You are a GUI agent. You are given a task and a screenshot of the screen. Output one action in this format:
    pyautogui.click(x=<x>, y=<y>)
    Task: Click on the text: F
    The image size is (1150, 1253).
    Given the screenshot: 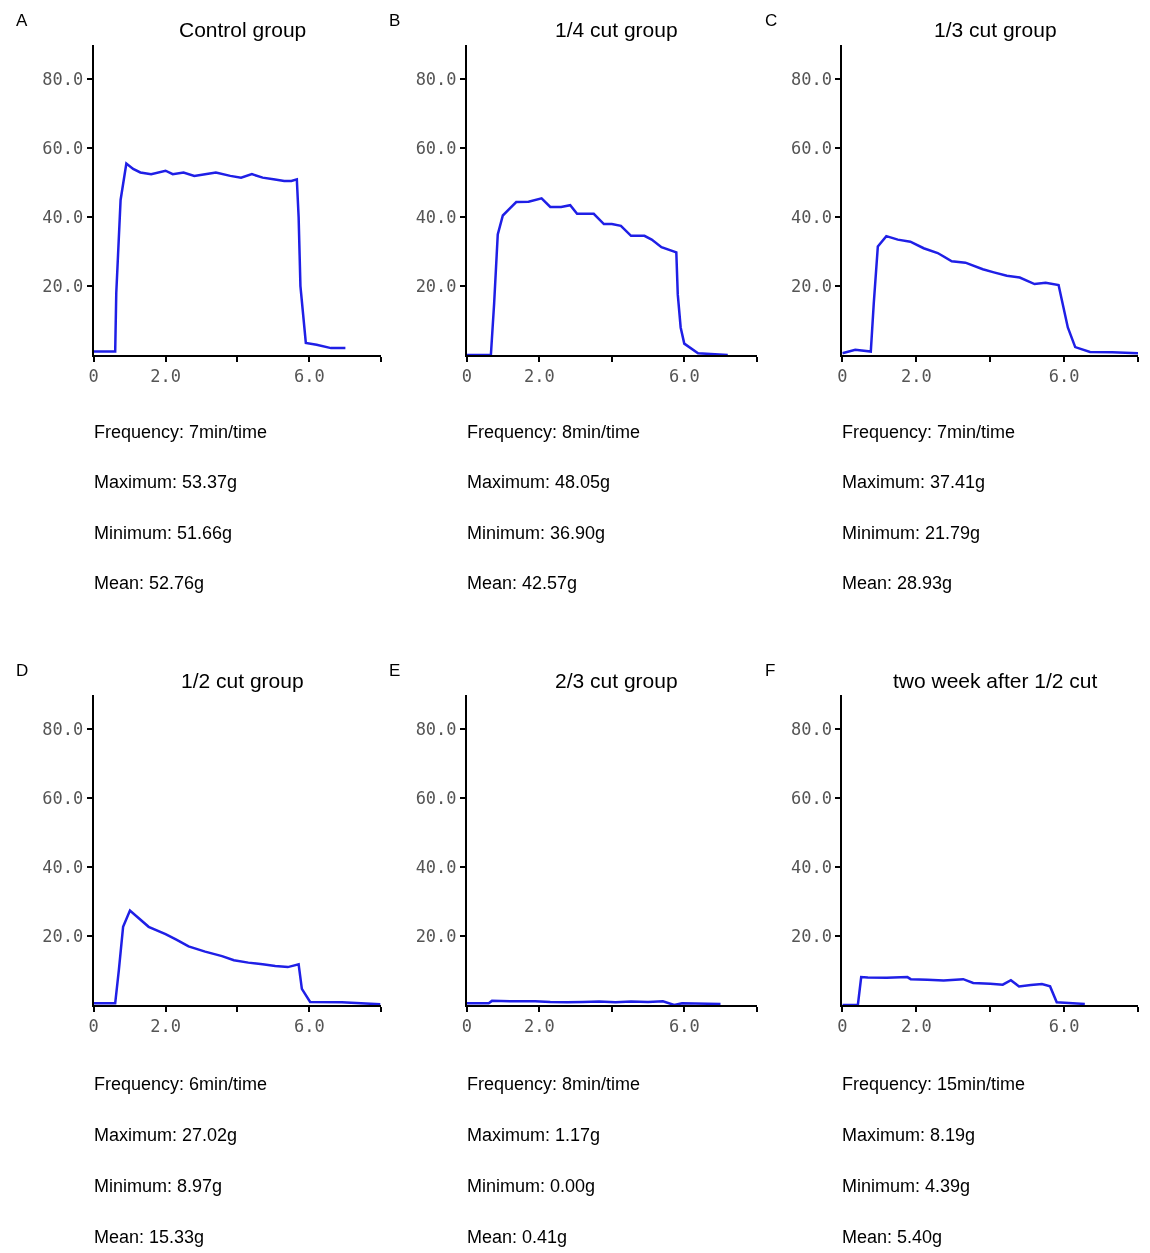 What is the action you would take?
    pyautogui.click(x=770, y=670)
    